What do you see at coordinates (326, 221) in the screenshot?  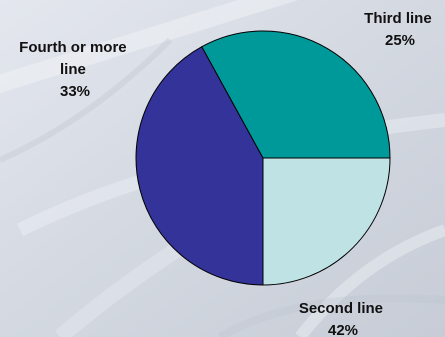 I see `slice-third-line` at bounding box center [326, 221].